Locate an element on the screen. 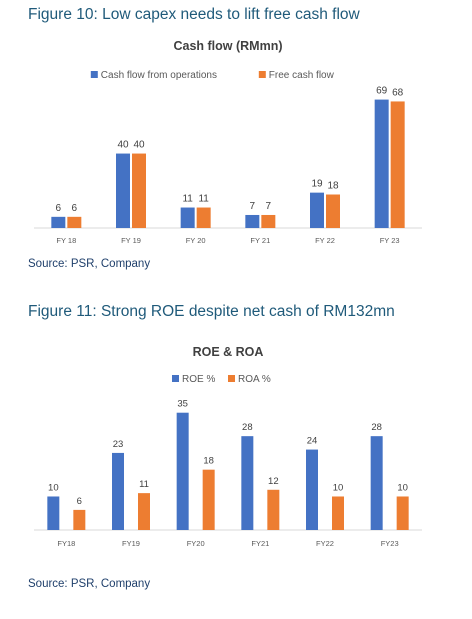 The width and height of the screenshot is (472, 619). x-tick-label-5: FY22 is located at coordinates (325, 543).